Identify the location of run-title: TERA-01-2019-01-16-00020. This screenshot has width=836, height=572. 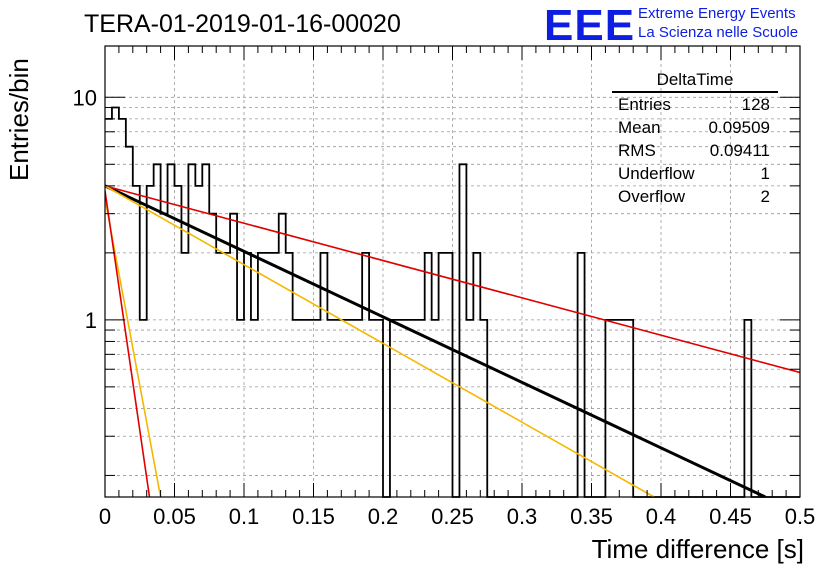
(242, 24).